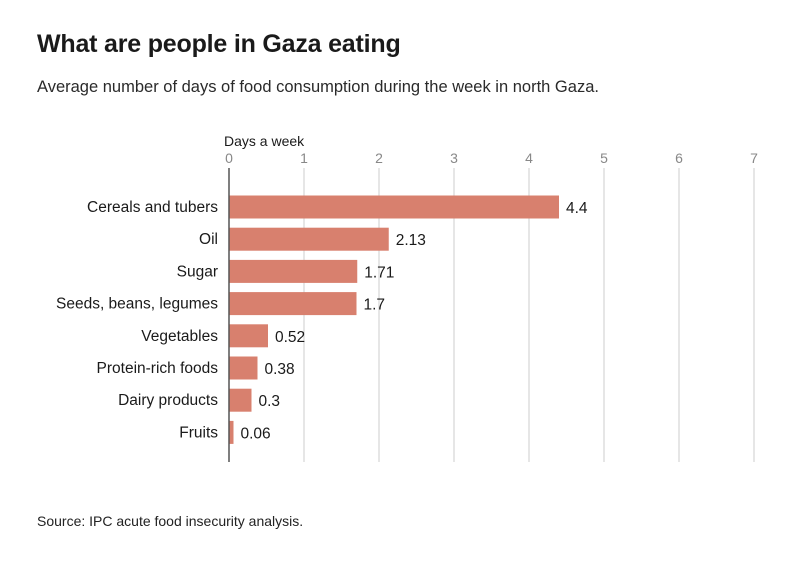 Image resolution: width=800 pixels, height=567 pixels. Describe the element at coordinates (198, 432) in the screenshot. I see `category-label: Fruits` at that location.